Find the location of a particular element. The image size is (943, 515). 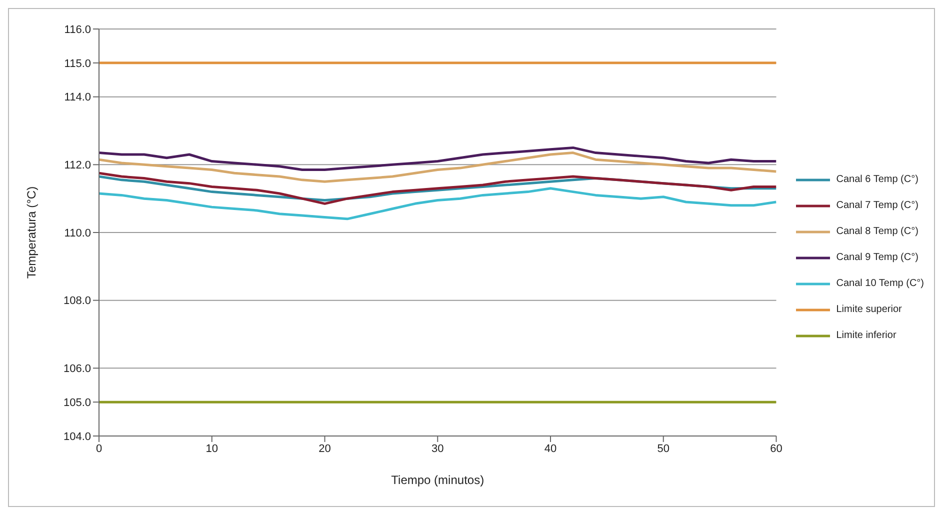

legend-label: Canal 8 Temp (C°) is located at coordinates (877, 231).